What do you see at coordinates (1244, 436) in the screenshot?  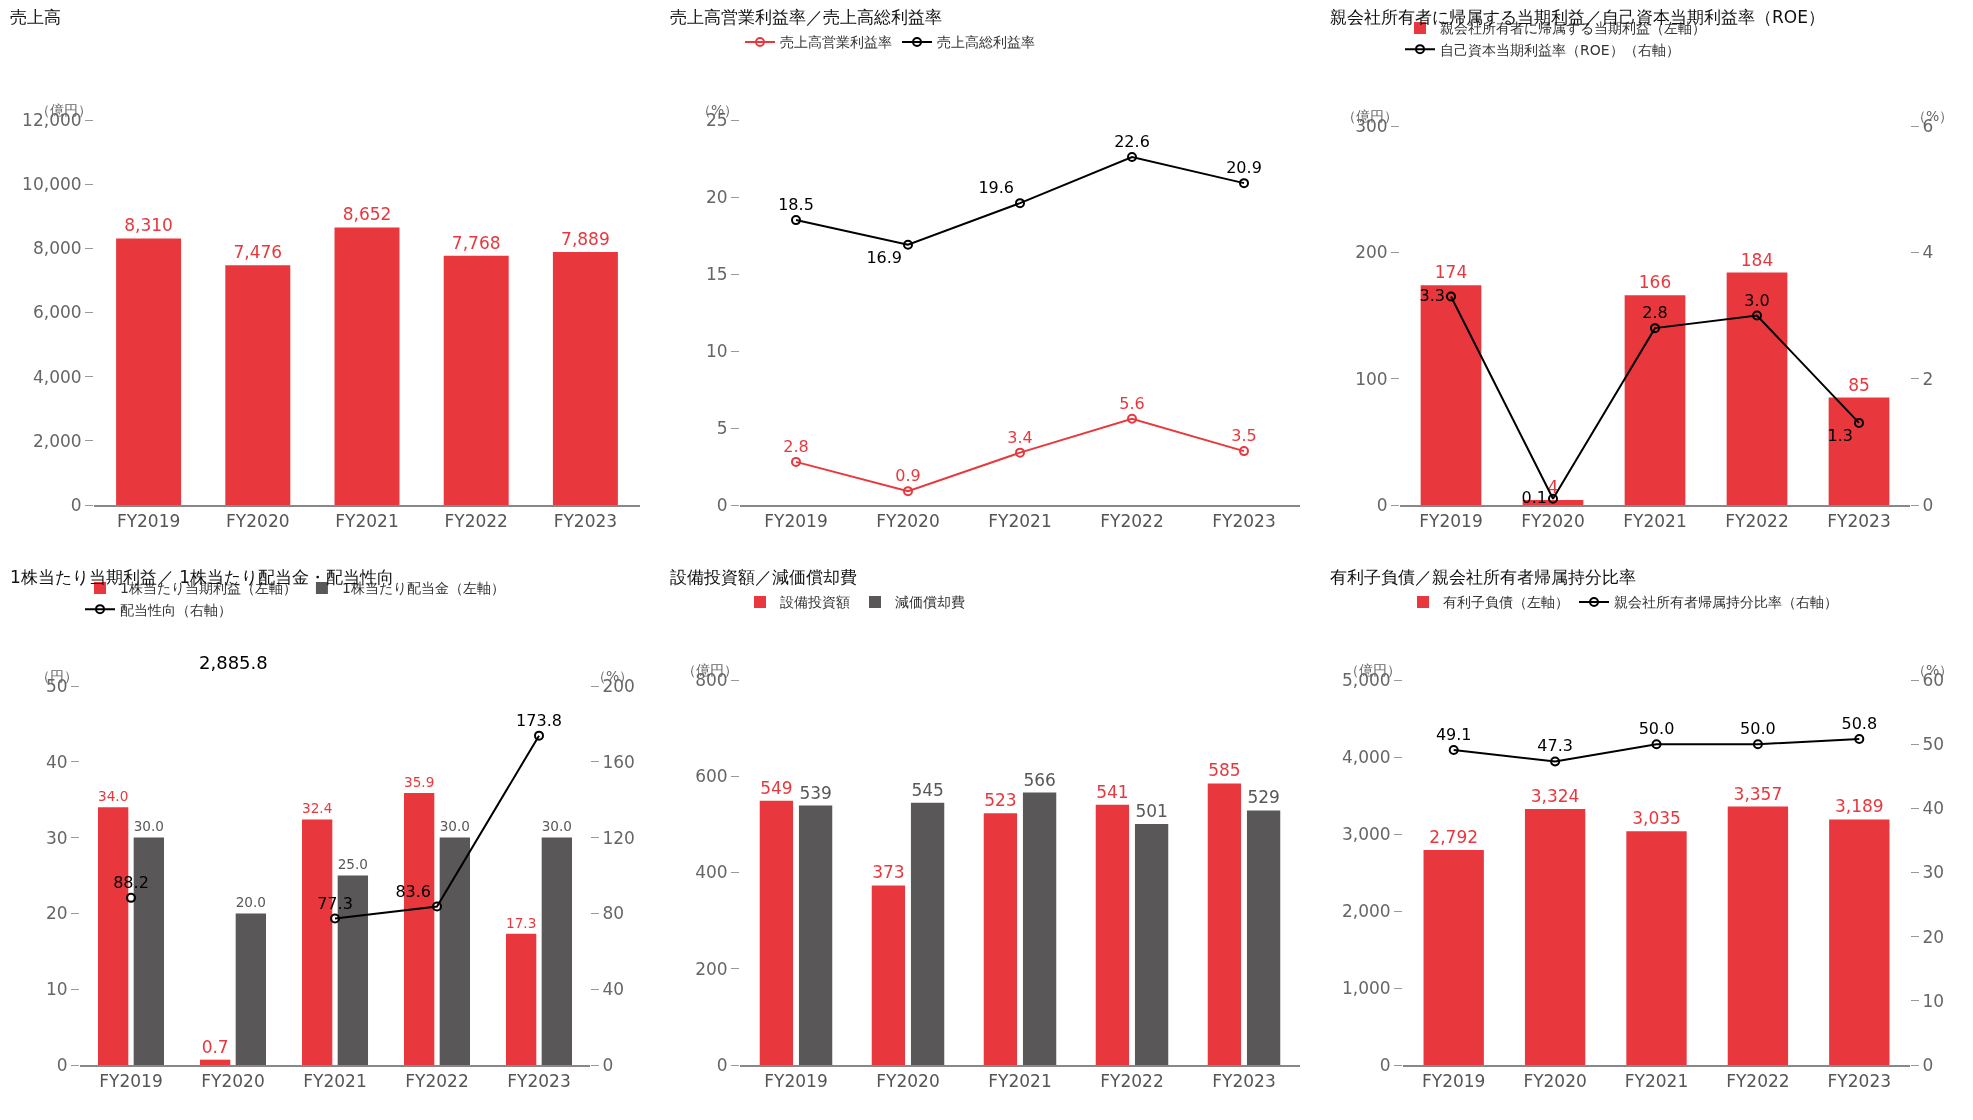 I see `data-label: 3.5` at bounding box center [1244, 436].